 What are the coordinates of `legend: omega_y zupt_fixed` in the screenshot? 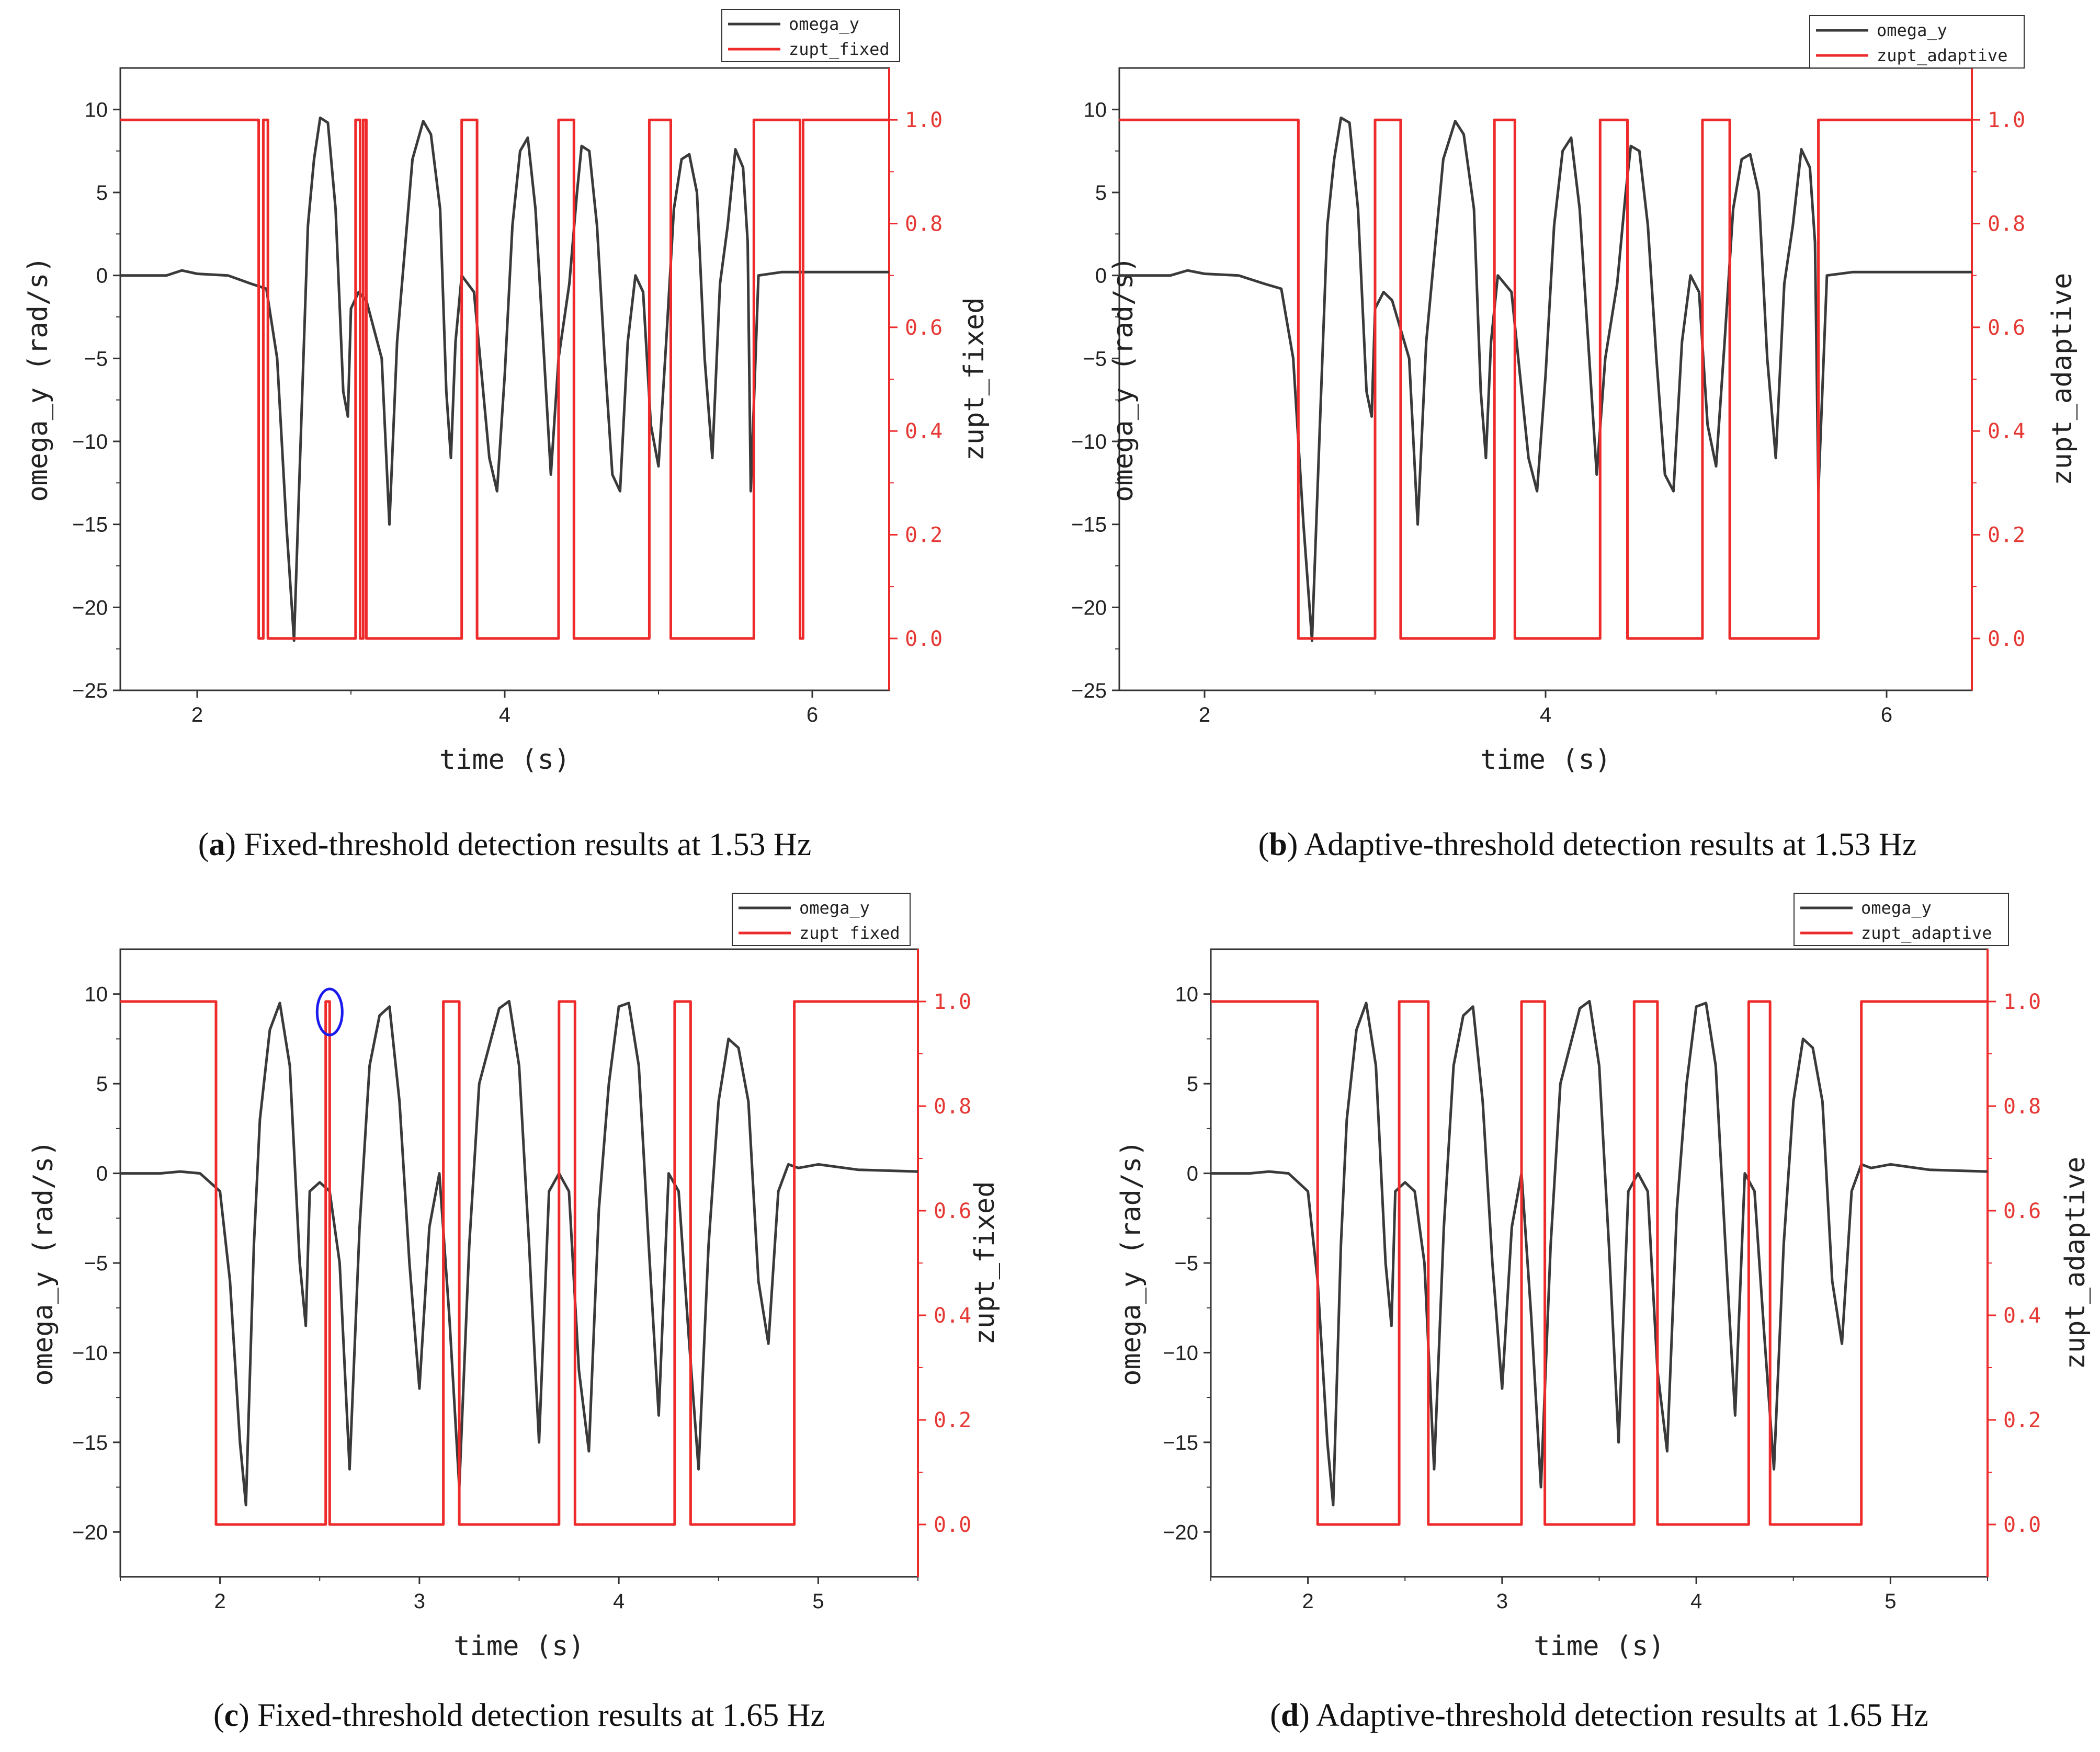 It's located at (810, 35).